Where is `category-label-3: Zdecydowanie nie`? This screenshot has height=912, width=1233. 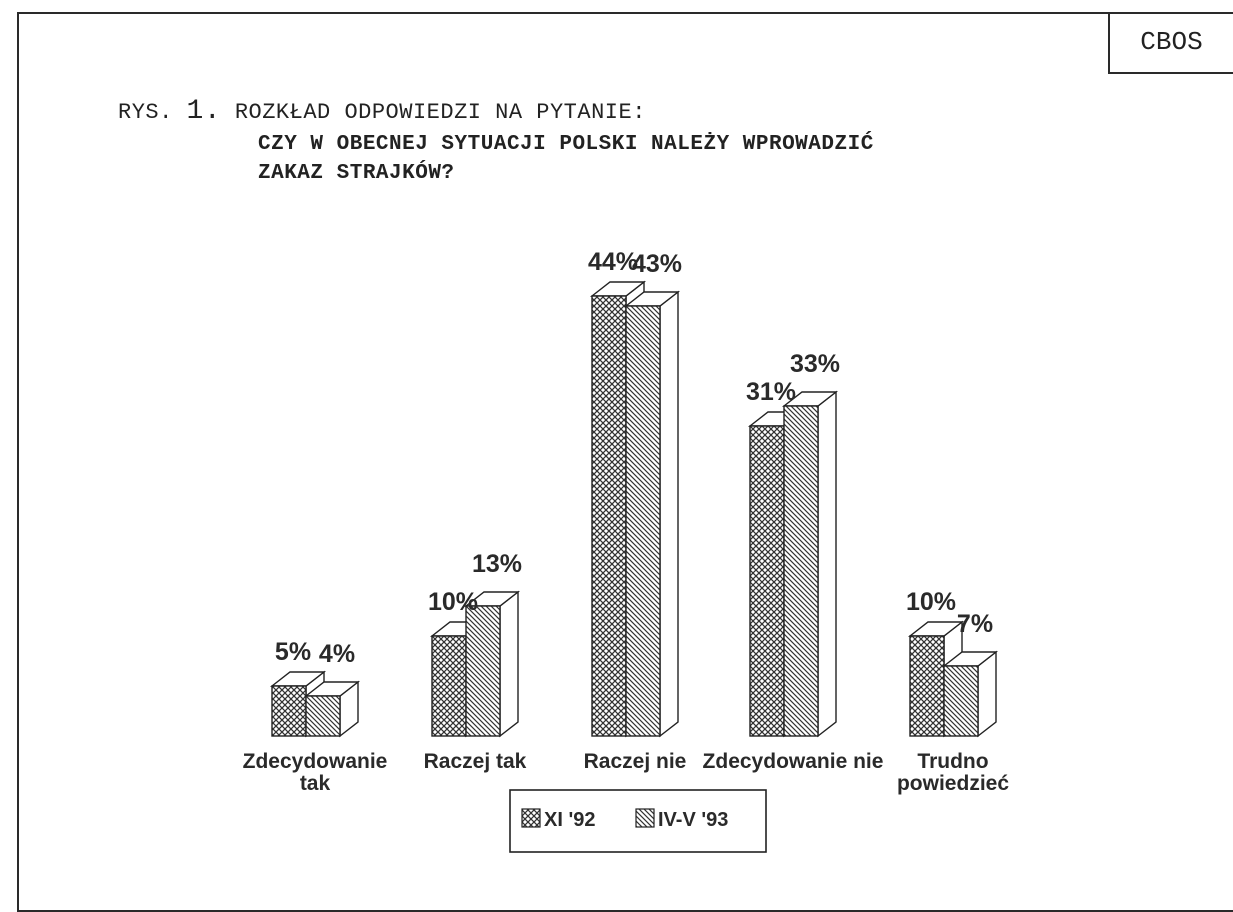 category-label-3: Zdecydowanie nie is located at coordinates (793, 761).